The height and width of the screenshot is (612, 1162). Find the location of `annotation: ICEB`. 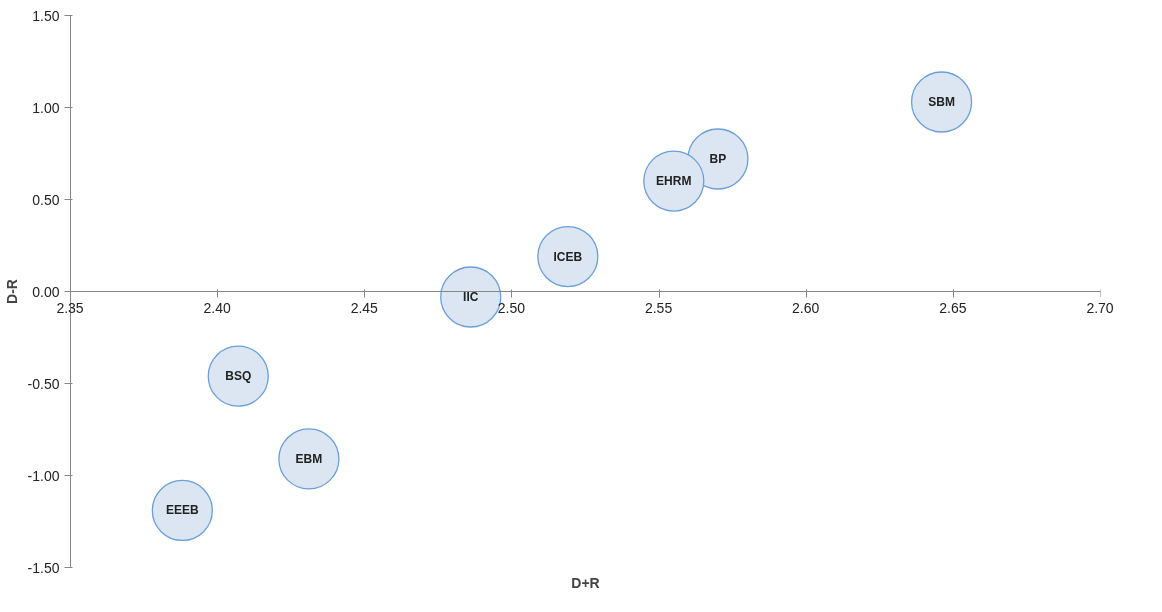

annotation: ICEB is located at coordinates (568, 256).